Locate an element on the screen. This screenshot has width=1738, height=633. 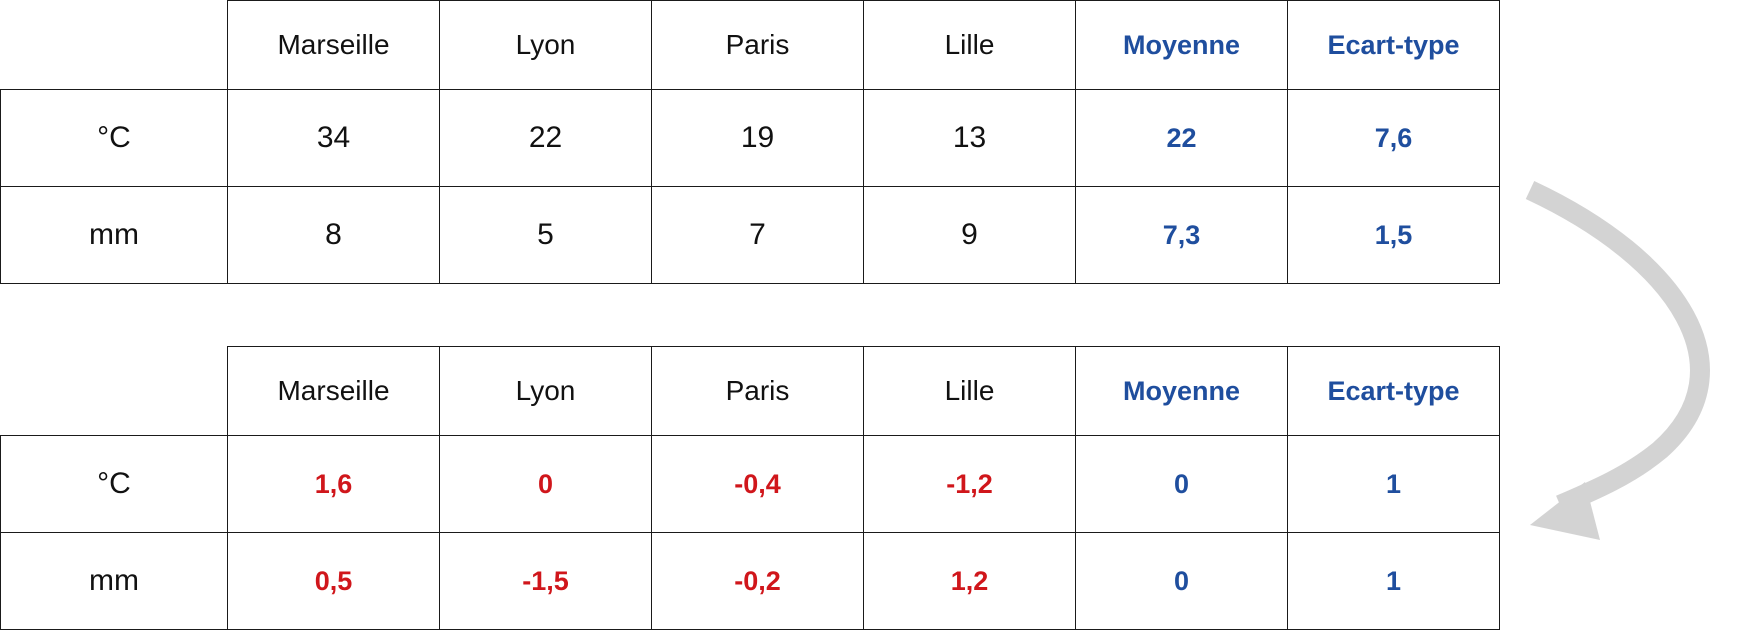
table-row: mm 0,5 -1,5 -0,2 1,2 0 1 is located at coordinates (750, 581).